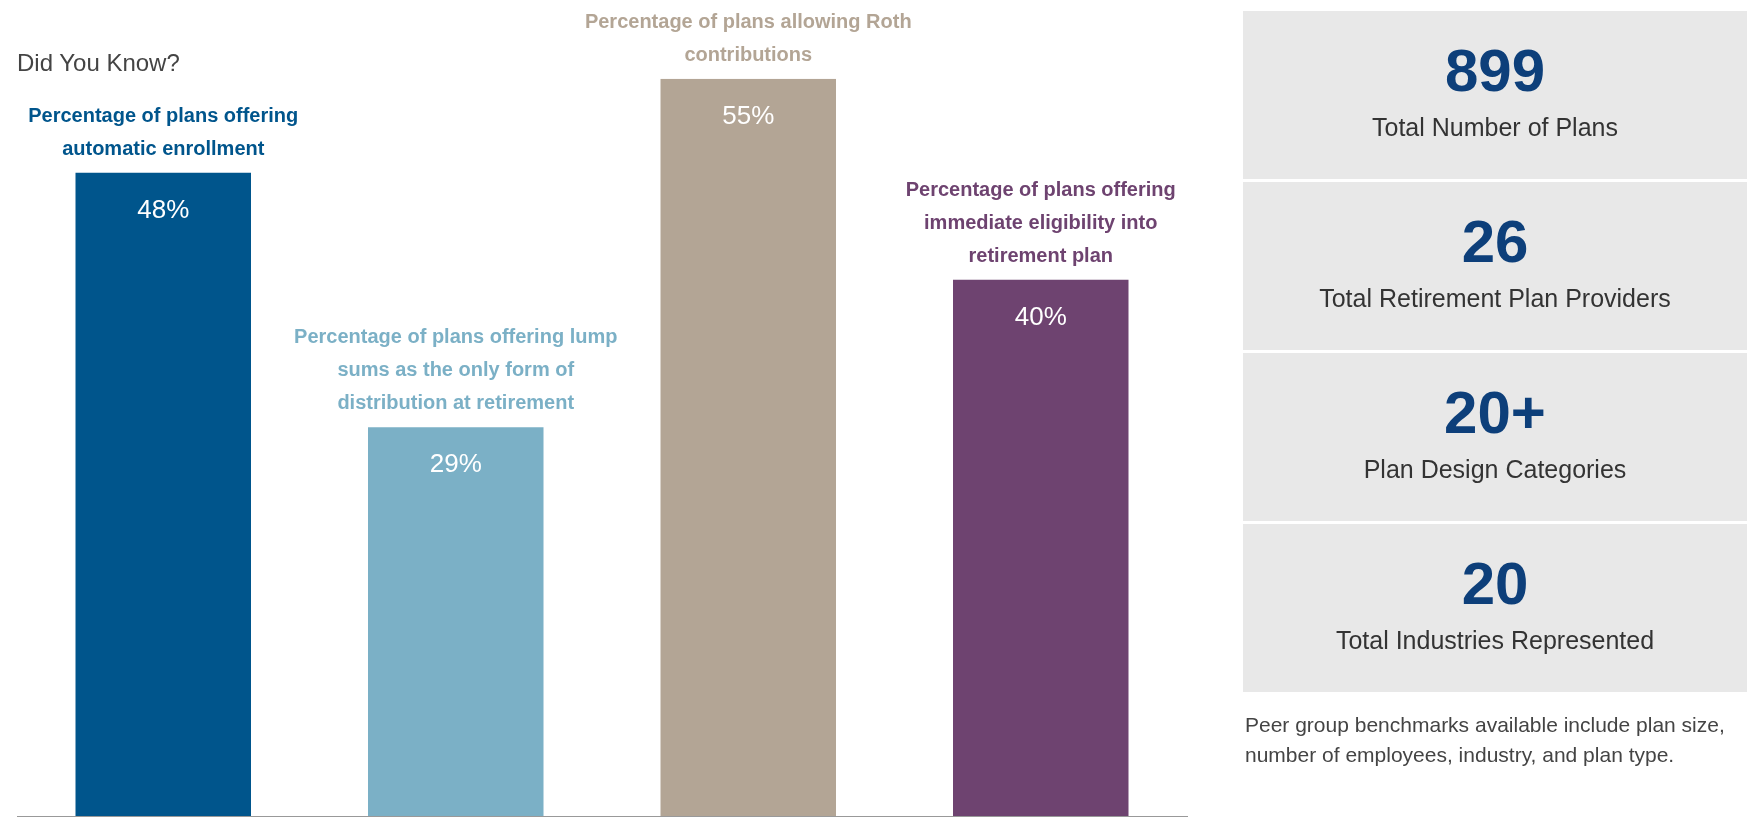 The image size is (1747, 824). I want to click on x-tick-label: Percentage of plans allowing Roth contributions, so click(748, 37).